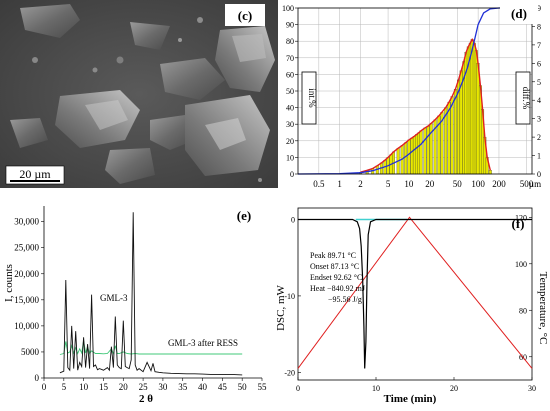 The image size is (550, 411). Describe the element at coordinates (539, 8) in the screenshot. I see `y-right-tick-label: 9` at that location.